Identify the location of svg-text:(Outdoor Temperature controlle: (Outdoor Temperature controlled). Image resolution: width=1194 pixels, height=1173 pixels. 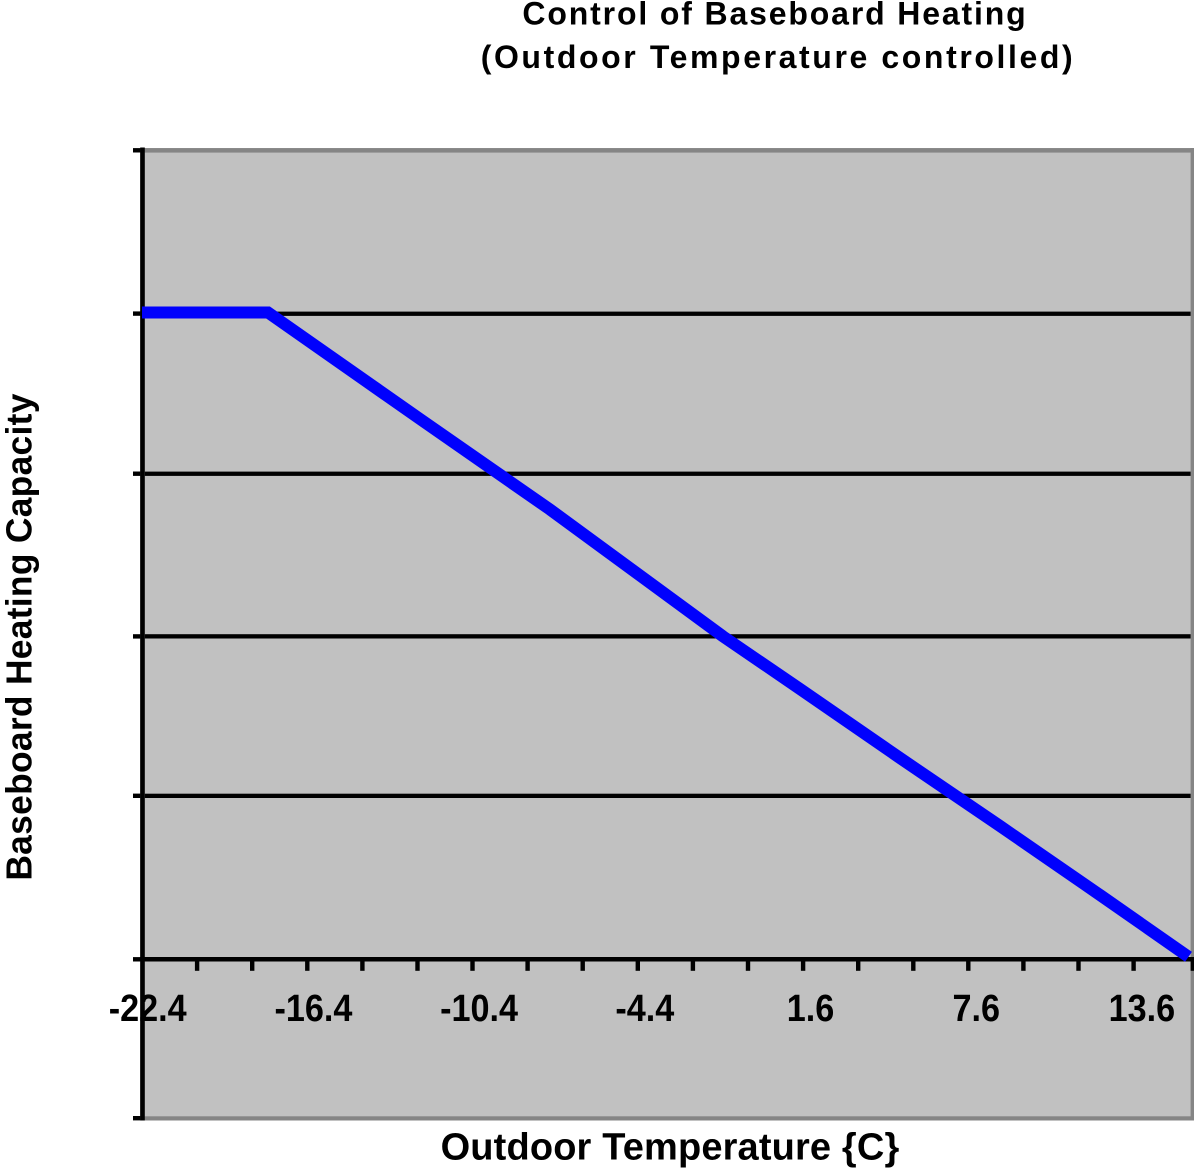
(778, 57).